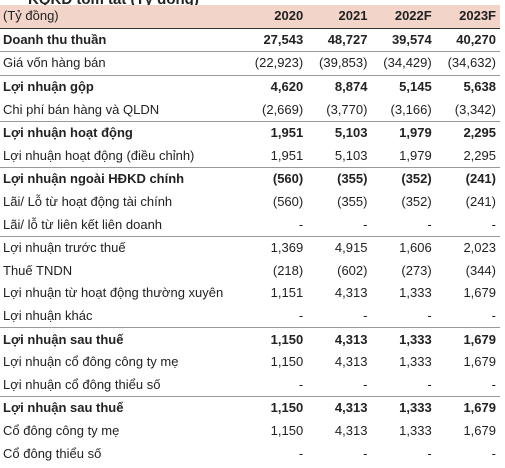 The height and width of the screenshot is (468, 505). I want to click on row-label: Lợi nhuận gộp, so click(121, 86).